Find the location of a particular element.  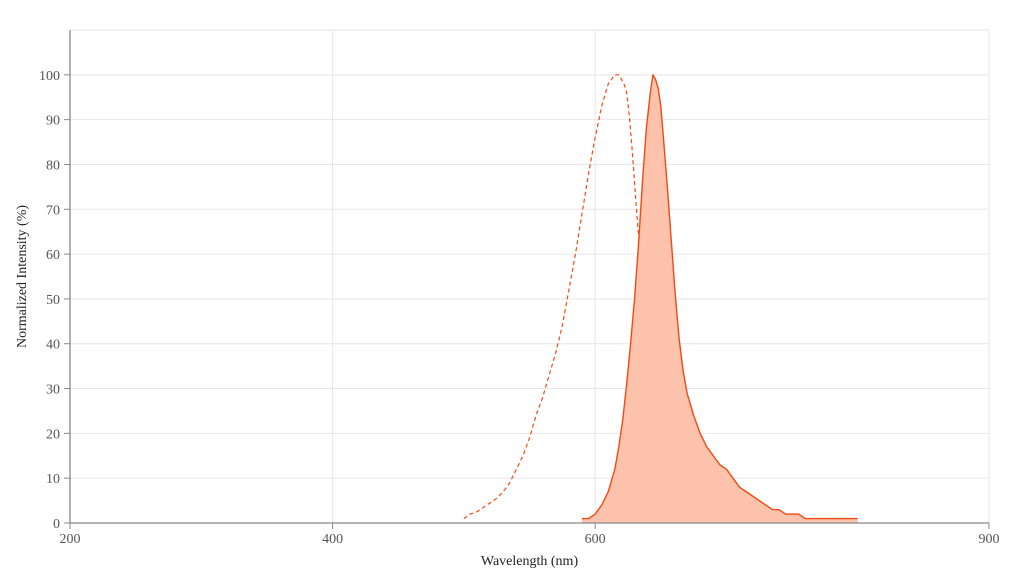

y-tick-label: 10 is located at coordinates (53, 479).